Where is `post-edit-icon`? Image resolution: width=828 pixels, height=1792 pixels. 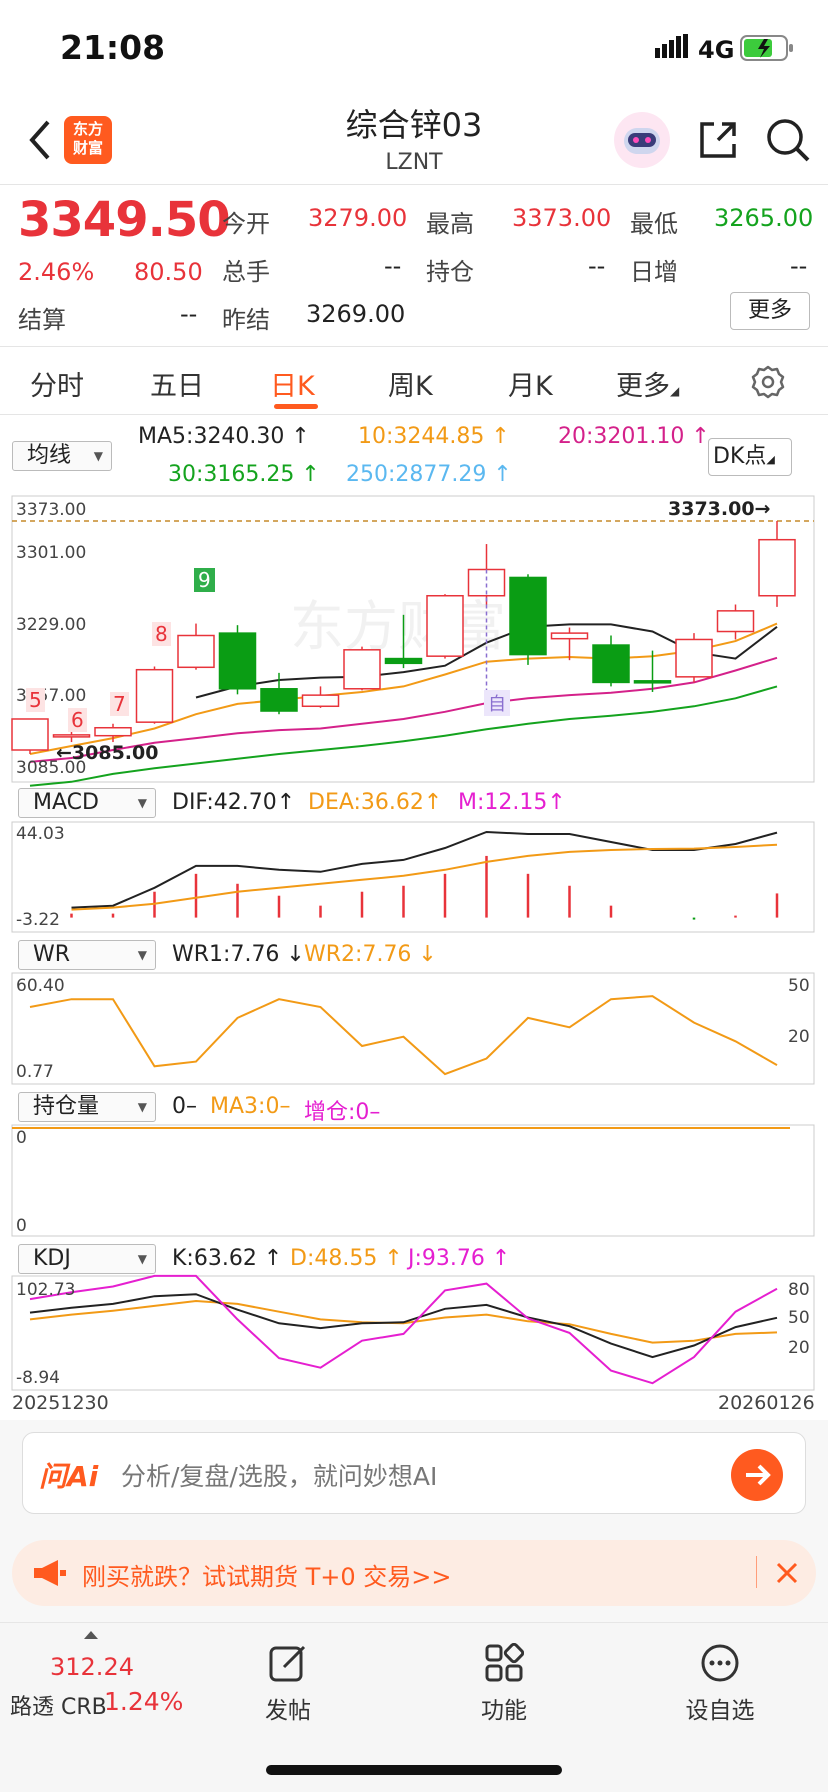 post-edit-icon is located at coordinates (288, 1663).